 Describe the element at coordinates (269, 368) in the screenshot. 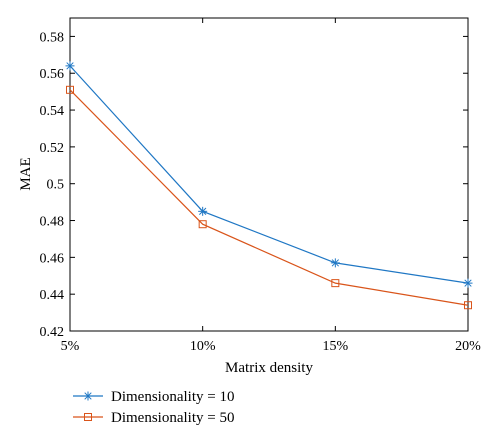

I see `x-axis-title: Matrix density` at that location.